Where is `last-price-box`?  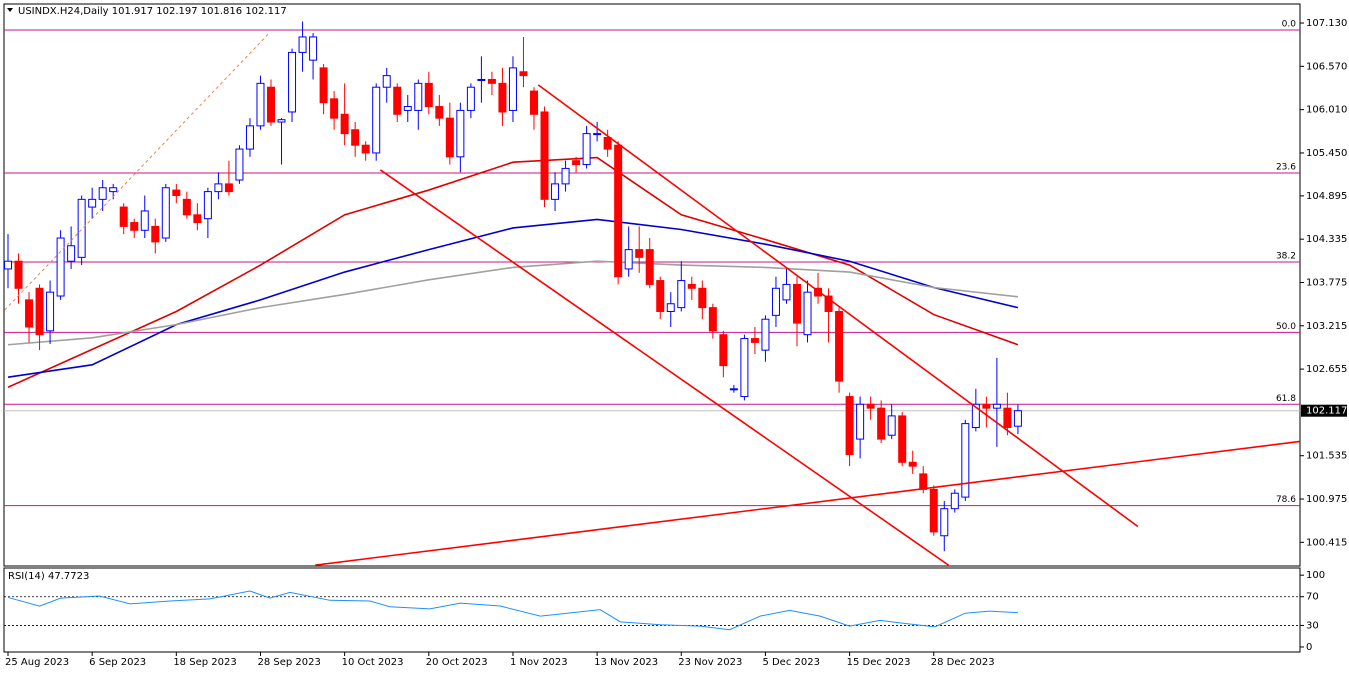 last-price-box is located at coordinates (1324, 410).